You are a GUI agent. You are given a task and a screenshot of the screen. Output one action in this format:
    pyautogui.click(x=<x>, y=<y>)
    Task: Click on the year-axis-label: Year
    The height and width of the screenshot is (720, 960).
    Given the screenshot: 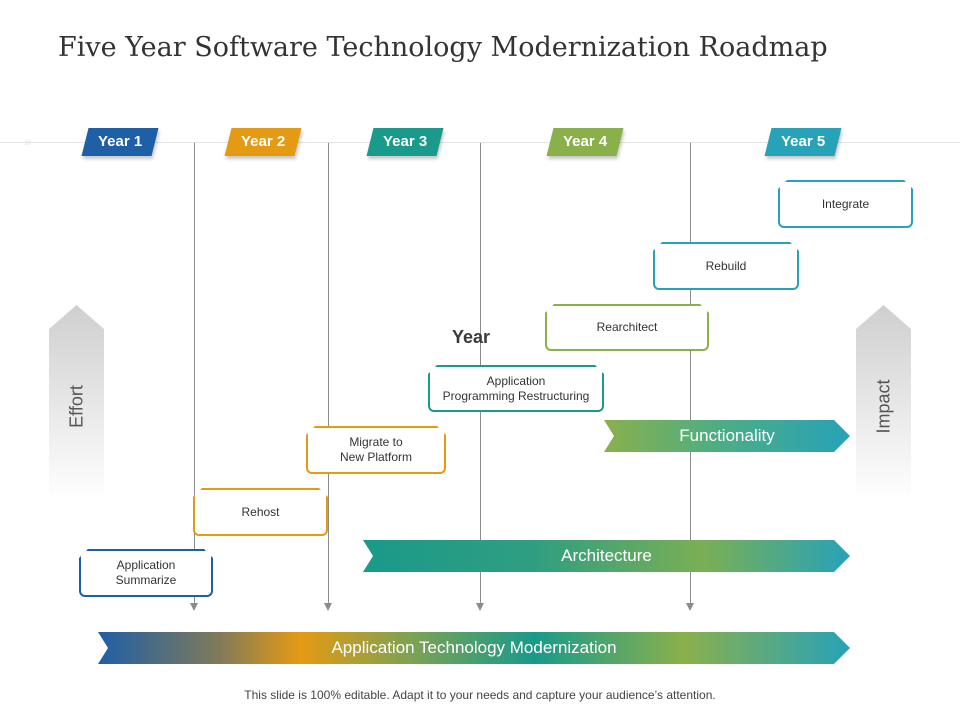 What is the action you would take?
    pyautogui.click(x=471, y=337)
    